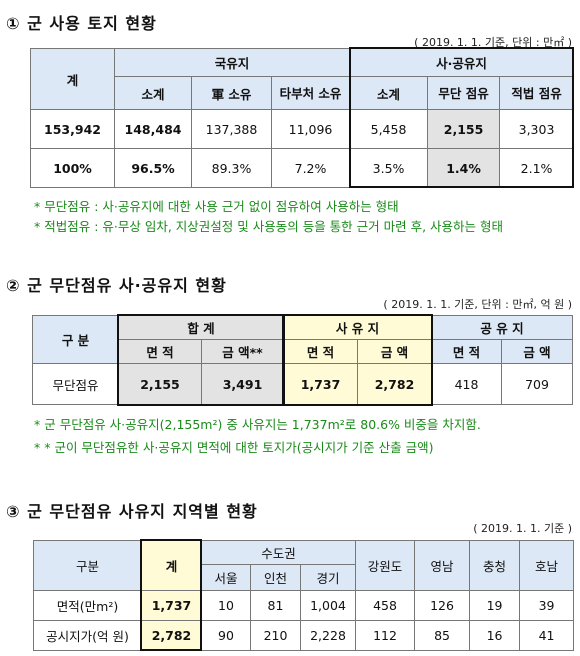 This screenshot has width=580, height=656. Describe the element at coordinates (72, 129) in the screenshot. I see `table-cell: 153,942` at that location.